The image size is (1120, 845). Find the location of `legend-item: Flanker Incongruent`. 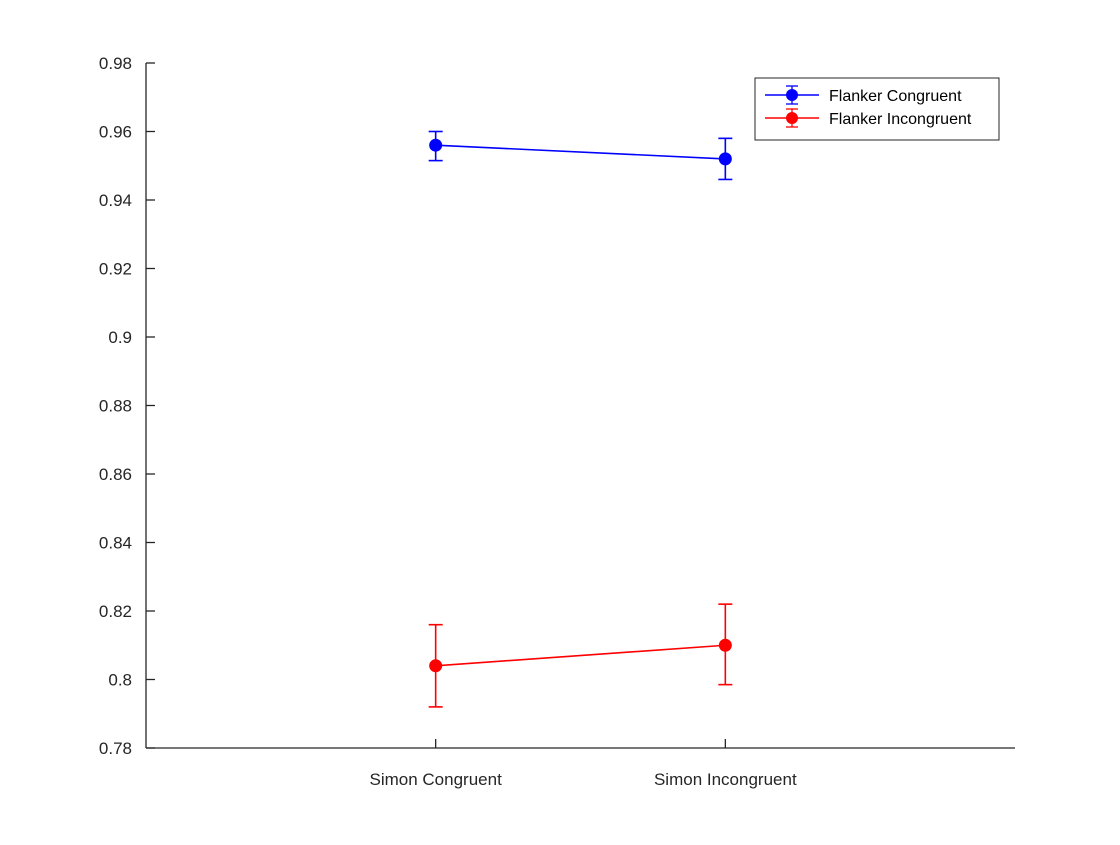

legend-item: Flanker Incongruent is located at coordinates (868, 118).